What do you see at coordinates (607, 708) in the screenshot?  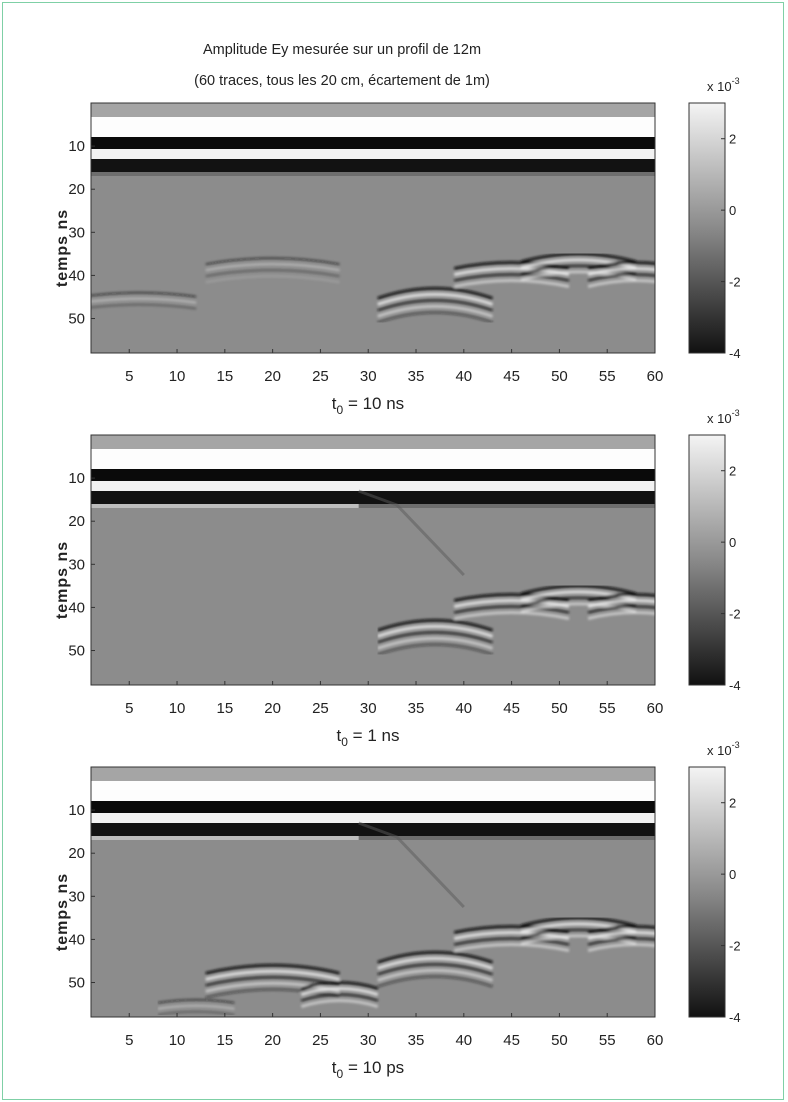 I see `x-tick-label: 55` at bounding box center [607, 708].